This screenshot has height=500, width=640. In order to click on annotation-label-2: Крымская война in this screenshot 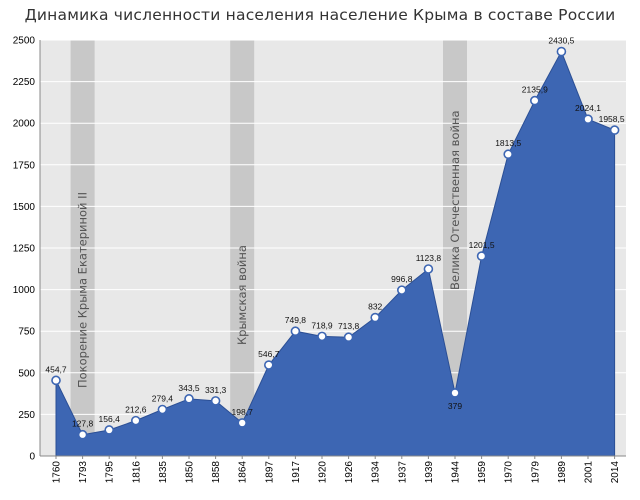, I will do `click(242, 295)`.